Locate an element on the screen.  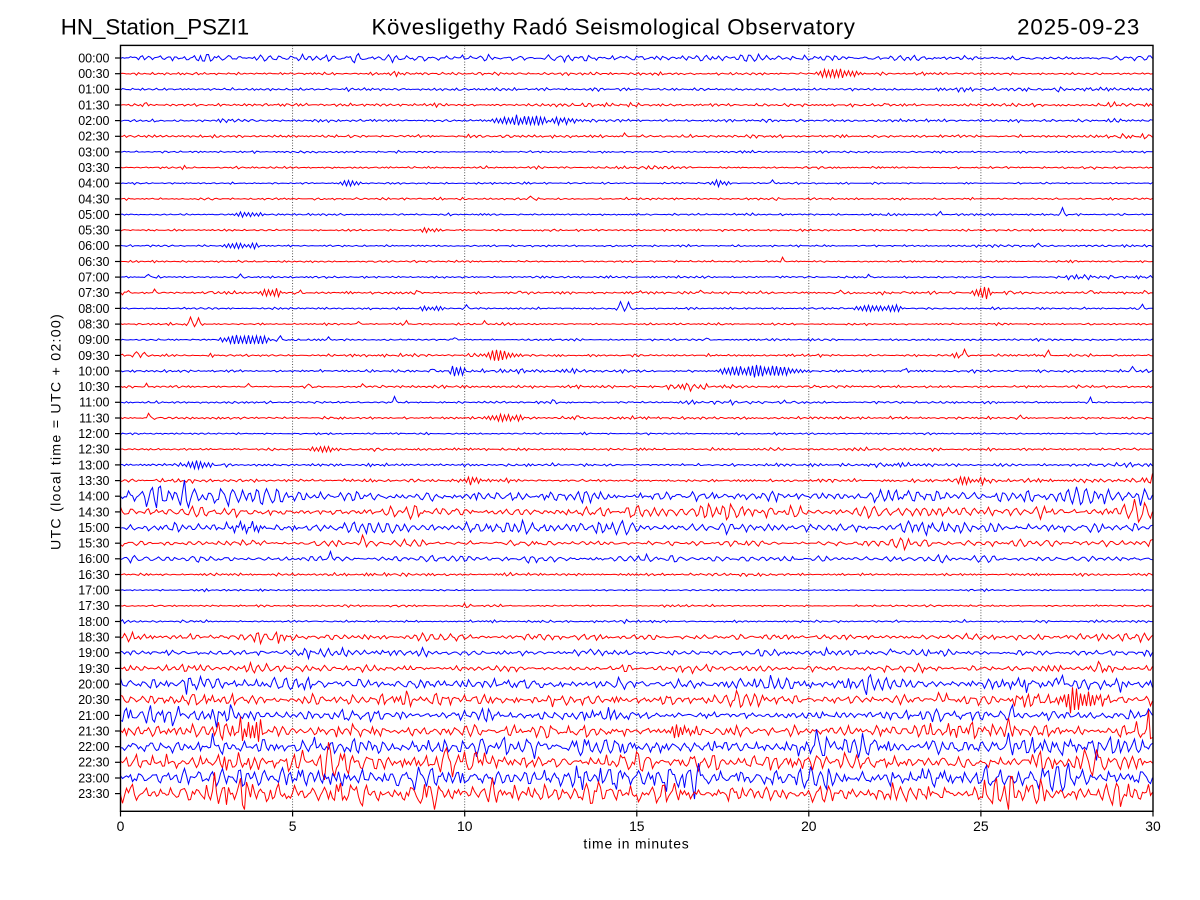
svg-text: 08:30 is located at coordinates (93, 325).